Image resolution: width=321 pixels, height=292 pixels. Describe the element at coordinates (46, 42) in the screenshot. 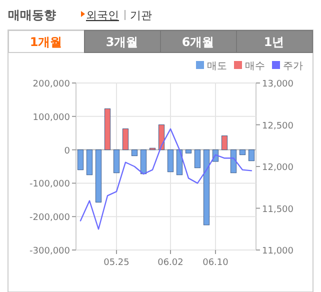

I see `text: 1개월` at that location.